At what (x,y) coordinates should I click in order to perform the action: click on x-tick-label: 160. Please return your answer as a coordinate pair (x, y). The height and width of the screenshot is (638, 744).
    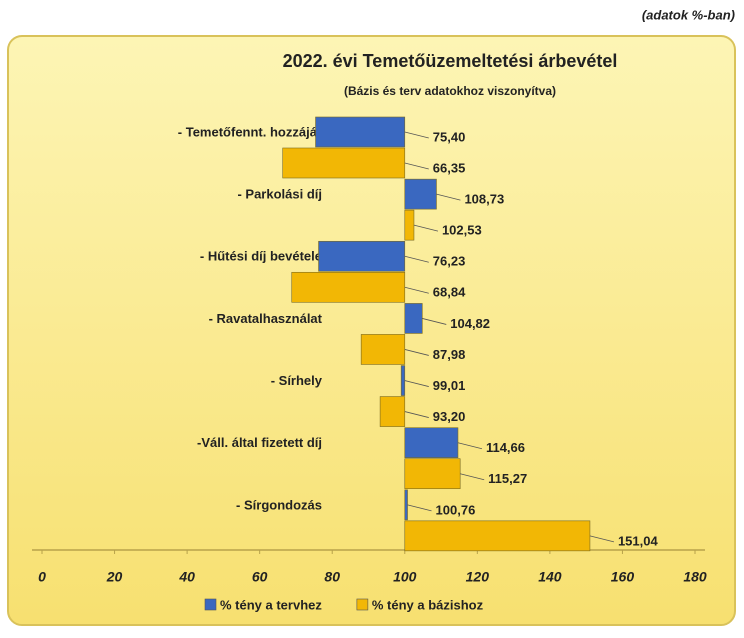
    Looking at the image, I should click on (623, 577).